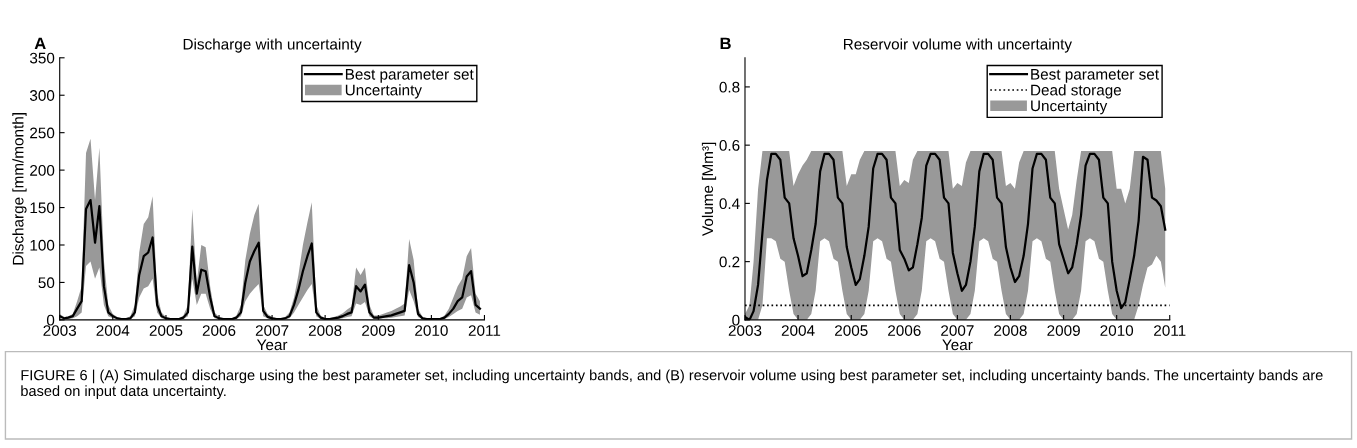 The image size is (1357, 448). I want to click on legend-label: Dead storage, so click(1076, 91).